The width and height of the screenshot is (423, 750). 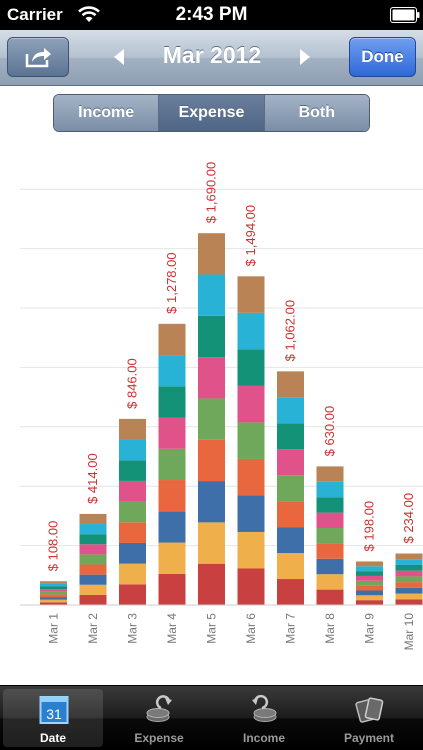 I want to click on tab-payment: Payment, so click(x=369, y=718).